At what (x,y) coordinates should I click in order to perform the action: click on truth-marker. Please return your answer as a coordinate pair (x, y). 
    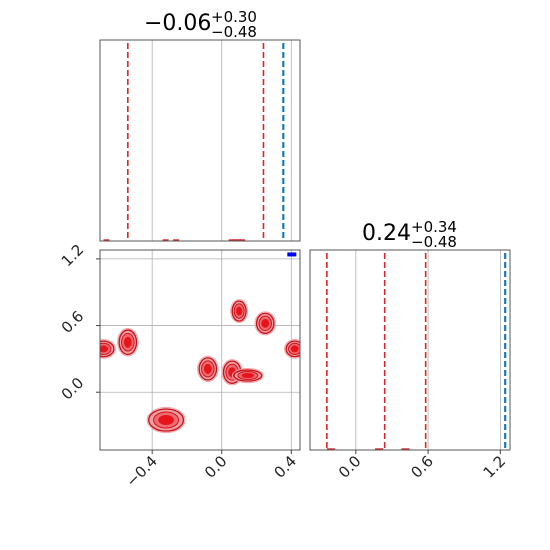
    Looking at the image, I should click on (292, 254).